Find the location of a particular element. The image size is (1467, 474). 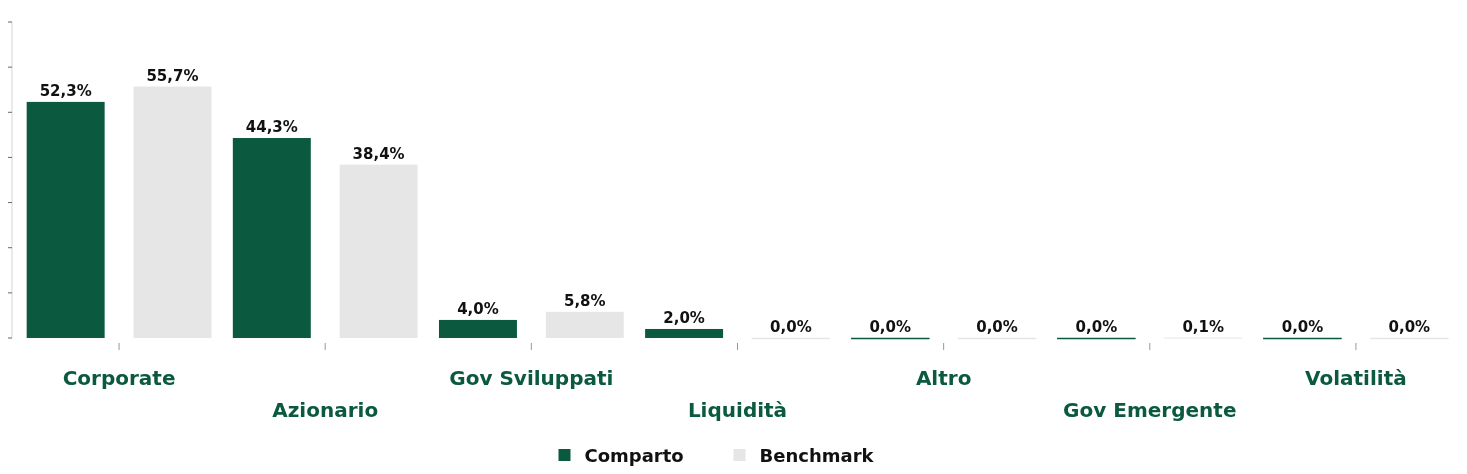

x-tick-label: Liquidità is located at coordinates (737, 410).